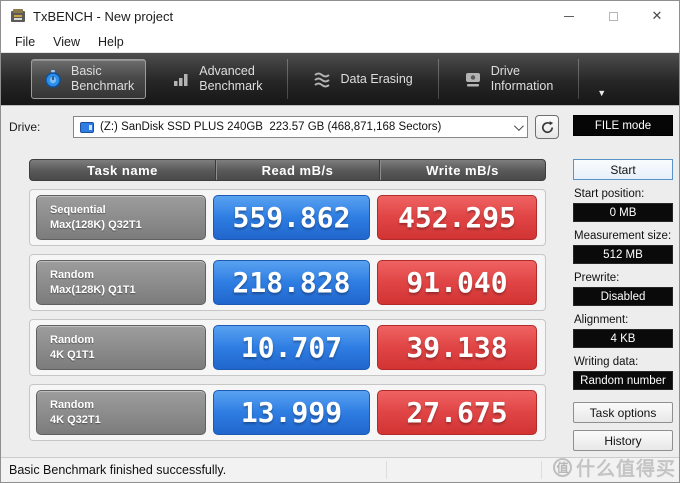  I want to click on menu-help: Help, so click(111, 41).